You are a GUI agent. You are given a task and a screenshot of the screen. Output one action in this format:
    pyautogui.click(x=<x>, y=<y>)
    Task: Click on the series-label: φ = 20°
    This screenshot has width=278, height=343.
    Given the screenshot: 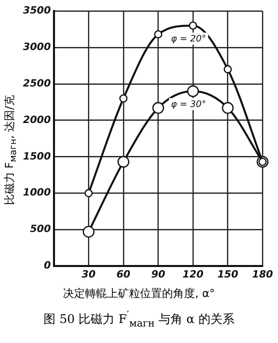 What is the action you would take?
    pyautogui.click(x=188, y=39)
    